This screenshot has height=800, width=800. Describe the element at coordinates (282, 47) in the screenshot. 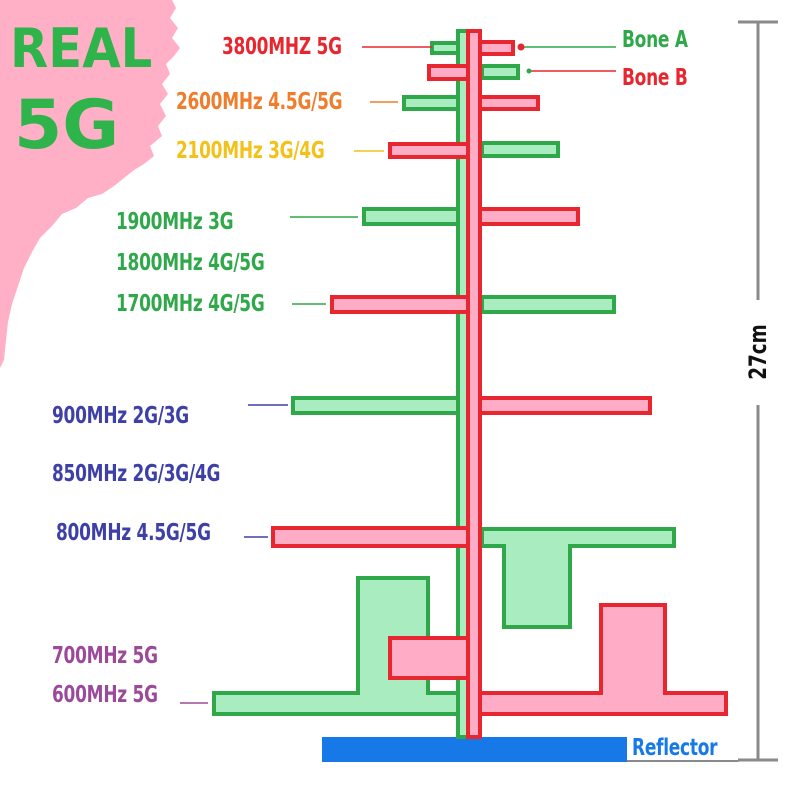

I see `band-label-3800: 3800MHZ 5G` at that location.